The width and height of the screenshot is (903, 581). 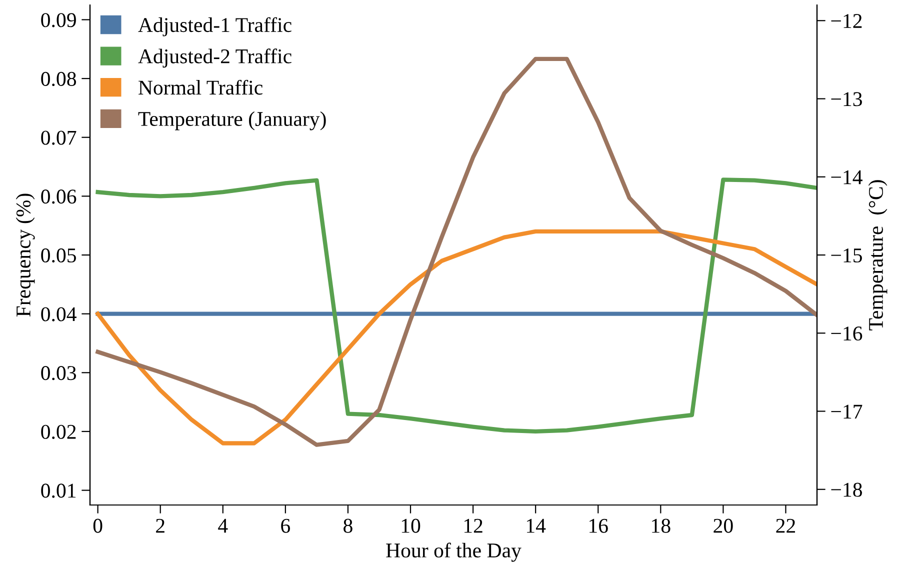 I want to click on x-tick-label: 10, so click(x=411, y=525).